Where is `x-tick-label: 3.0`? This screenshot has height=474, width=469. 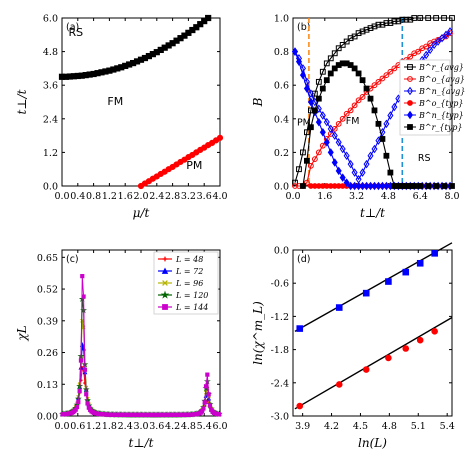
x-tick-label: 3.0 is located at coordinates (140, 426).